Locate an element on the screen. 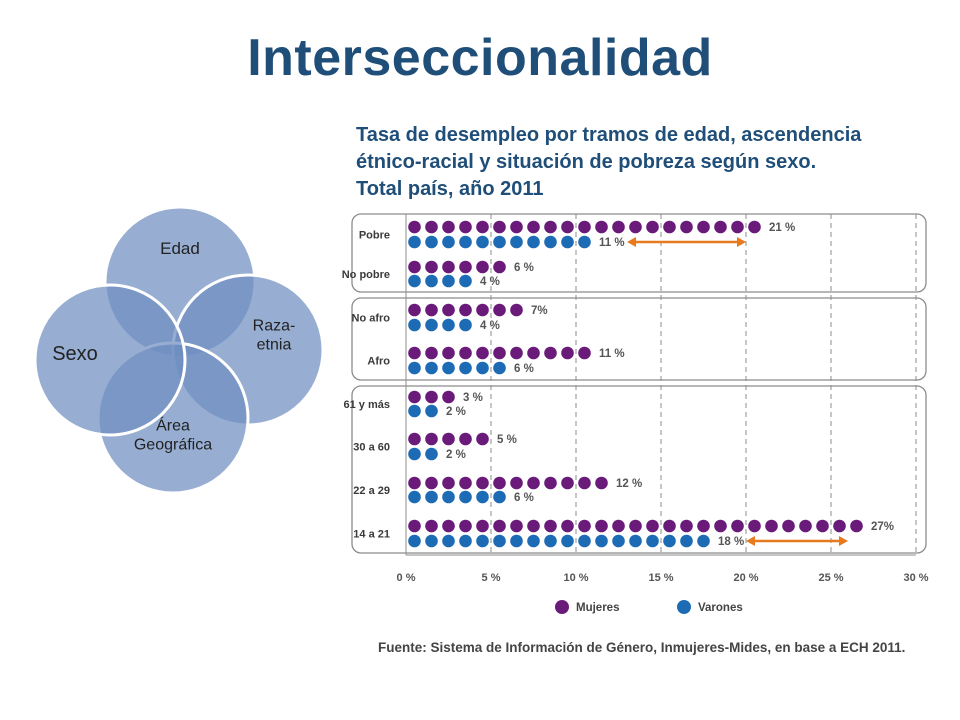  row-label: 14 a 21 is located at coordinates (371, 535).